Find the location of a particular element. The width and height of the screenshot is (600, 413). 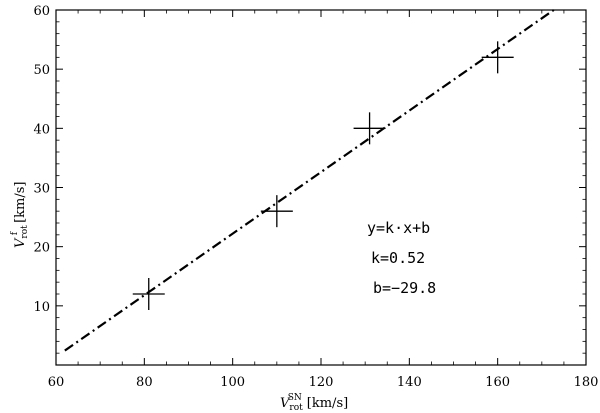

y-axis-label-main: V is located at coordinates (20, 242).